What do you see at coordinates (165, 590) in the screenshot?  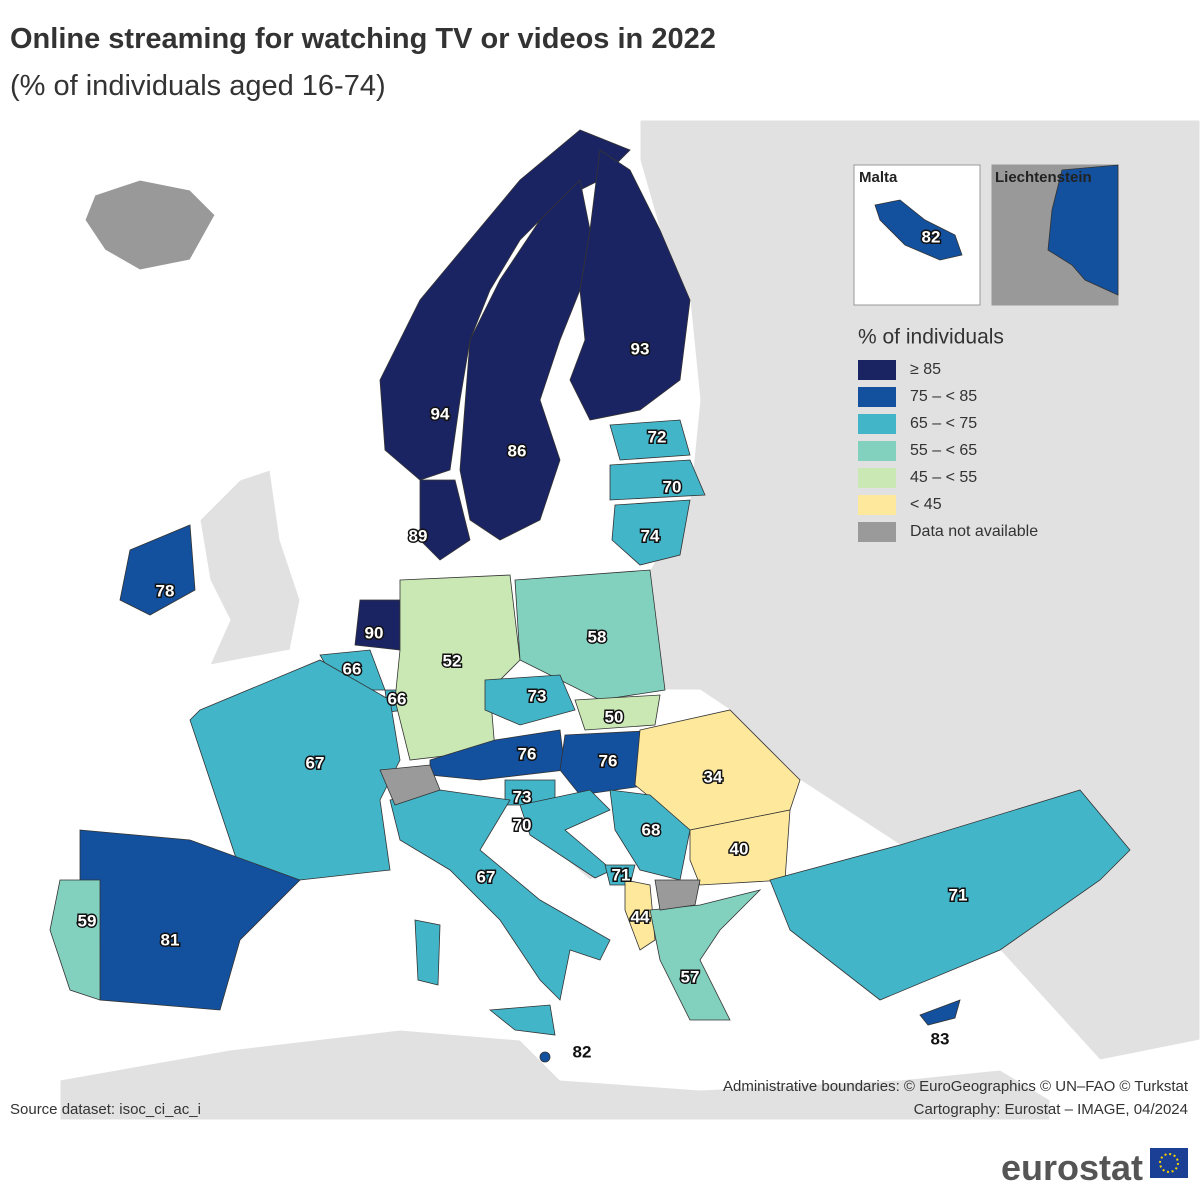 I see `value-label: 78` at bounding box center [165, 590].